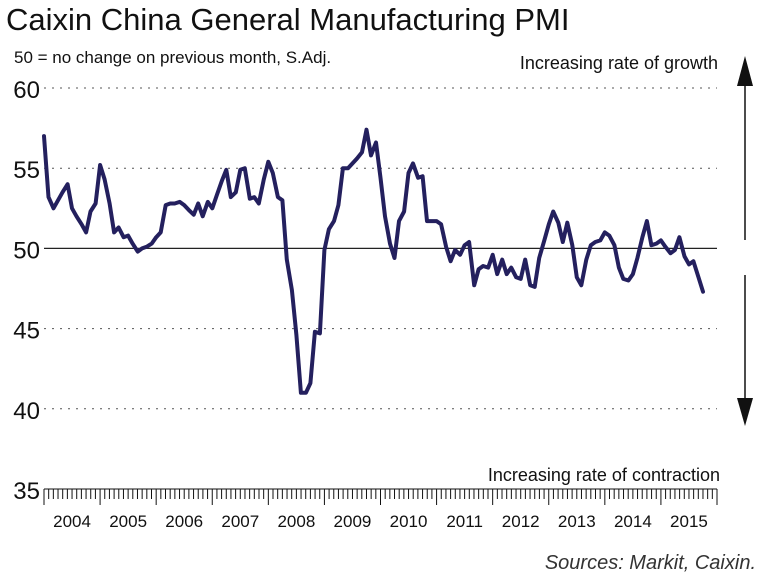  What do you see at coordinates (619, 63) in the screenshot?
I see `growth-annotation: Increasing rate of growth` at bounding box center [619, 63].